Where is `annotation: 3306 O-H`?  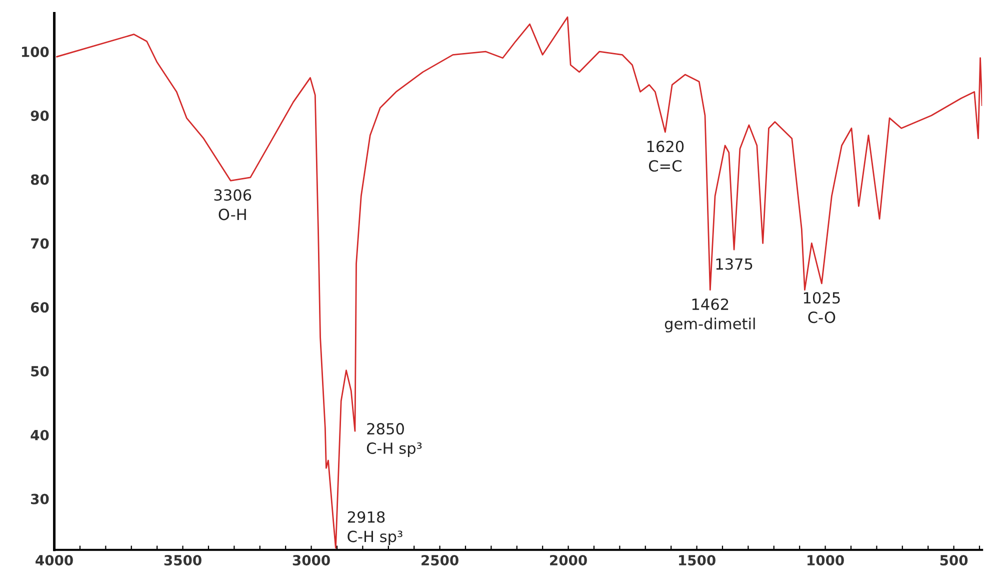
annotation: 3306 O-H is located at coordinates (233, 204).